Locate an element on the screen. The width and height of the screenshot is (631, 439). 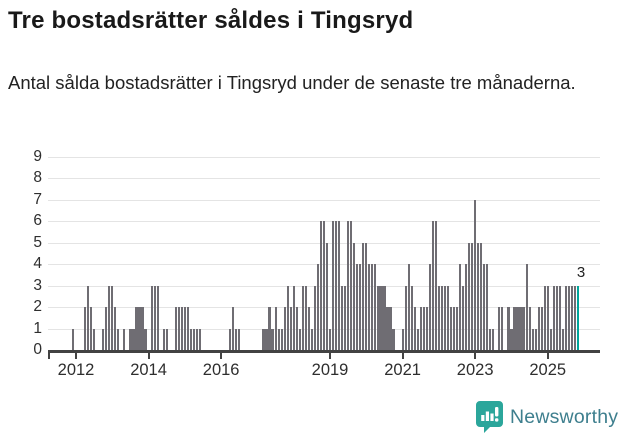
chart-title: Tre bostadsrätter såldes i Tingsryd is located at coordinates (211, 20).